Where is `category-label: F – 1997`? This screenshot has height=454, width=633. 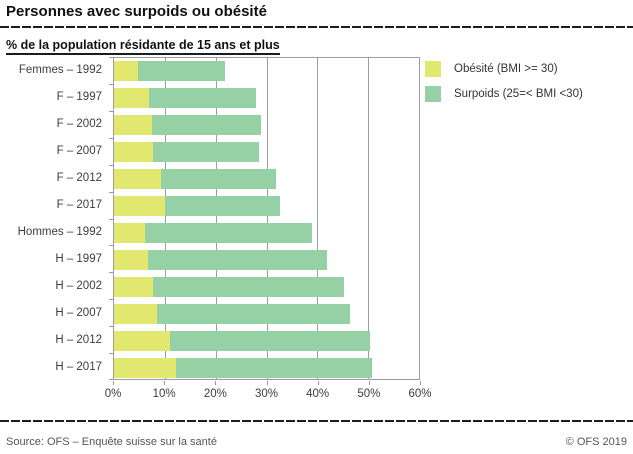 category-label: F – 1997 is located at coordinates (79, 97).